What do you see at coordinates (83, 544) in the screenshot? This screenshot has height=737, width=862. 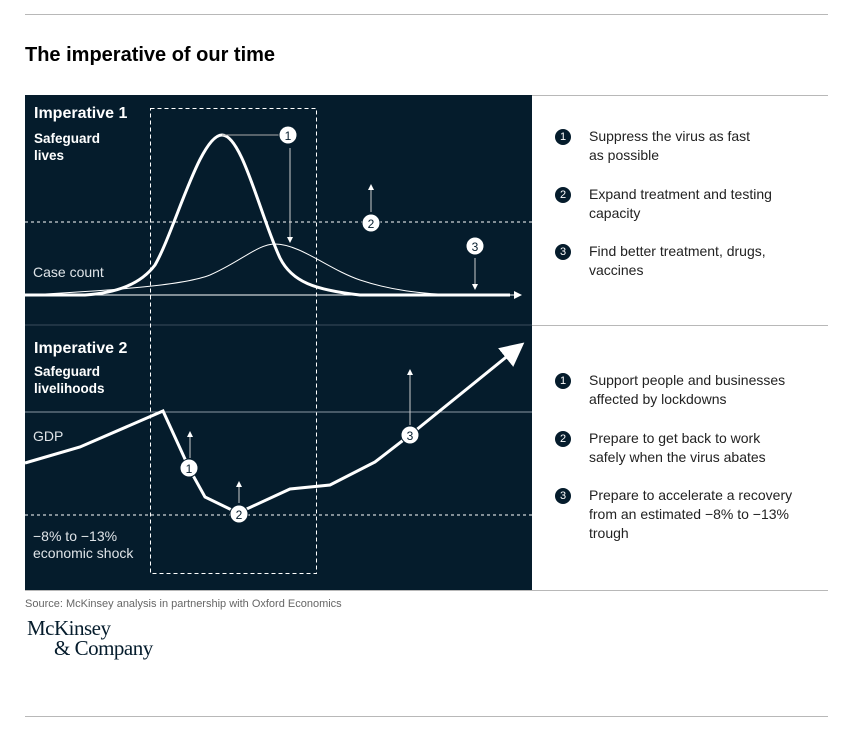 I see `shock-label: −8% to −13% economic shock` at bounding box center [83, 544].